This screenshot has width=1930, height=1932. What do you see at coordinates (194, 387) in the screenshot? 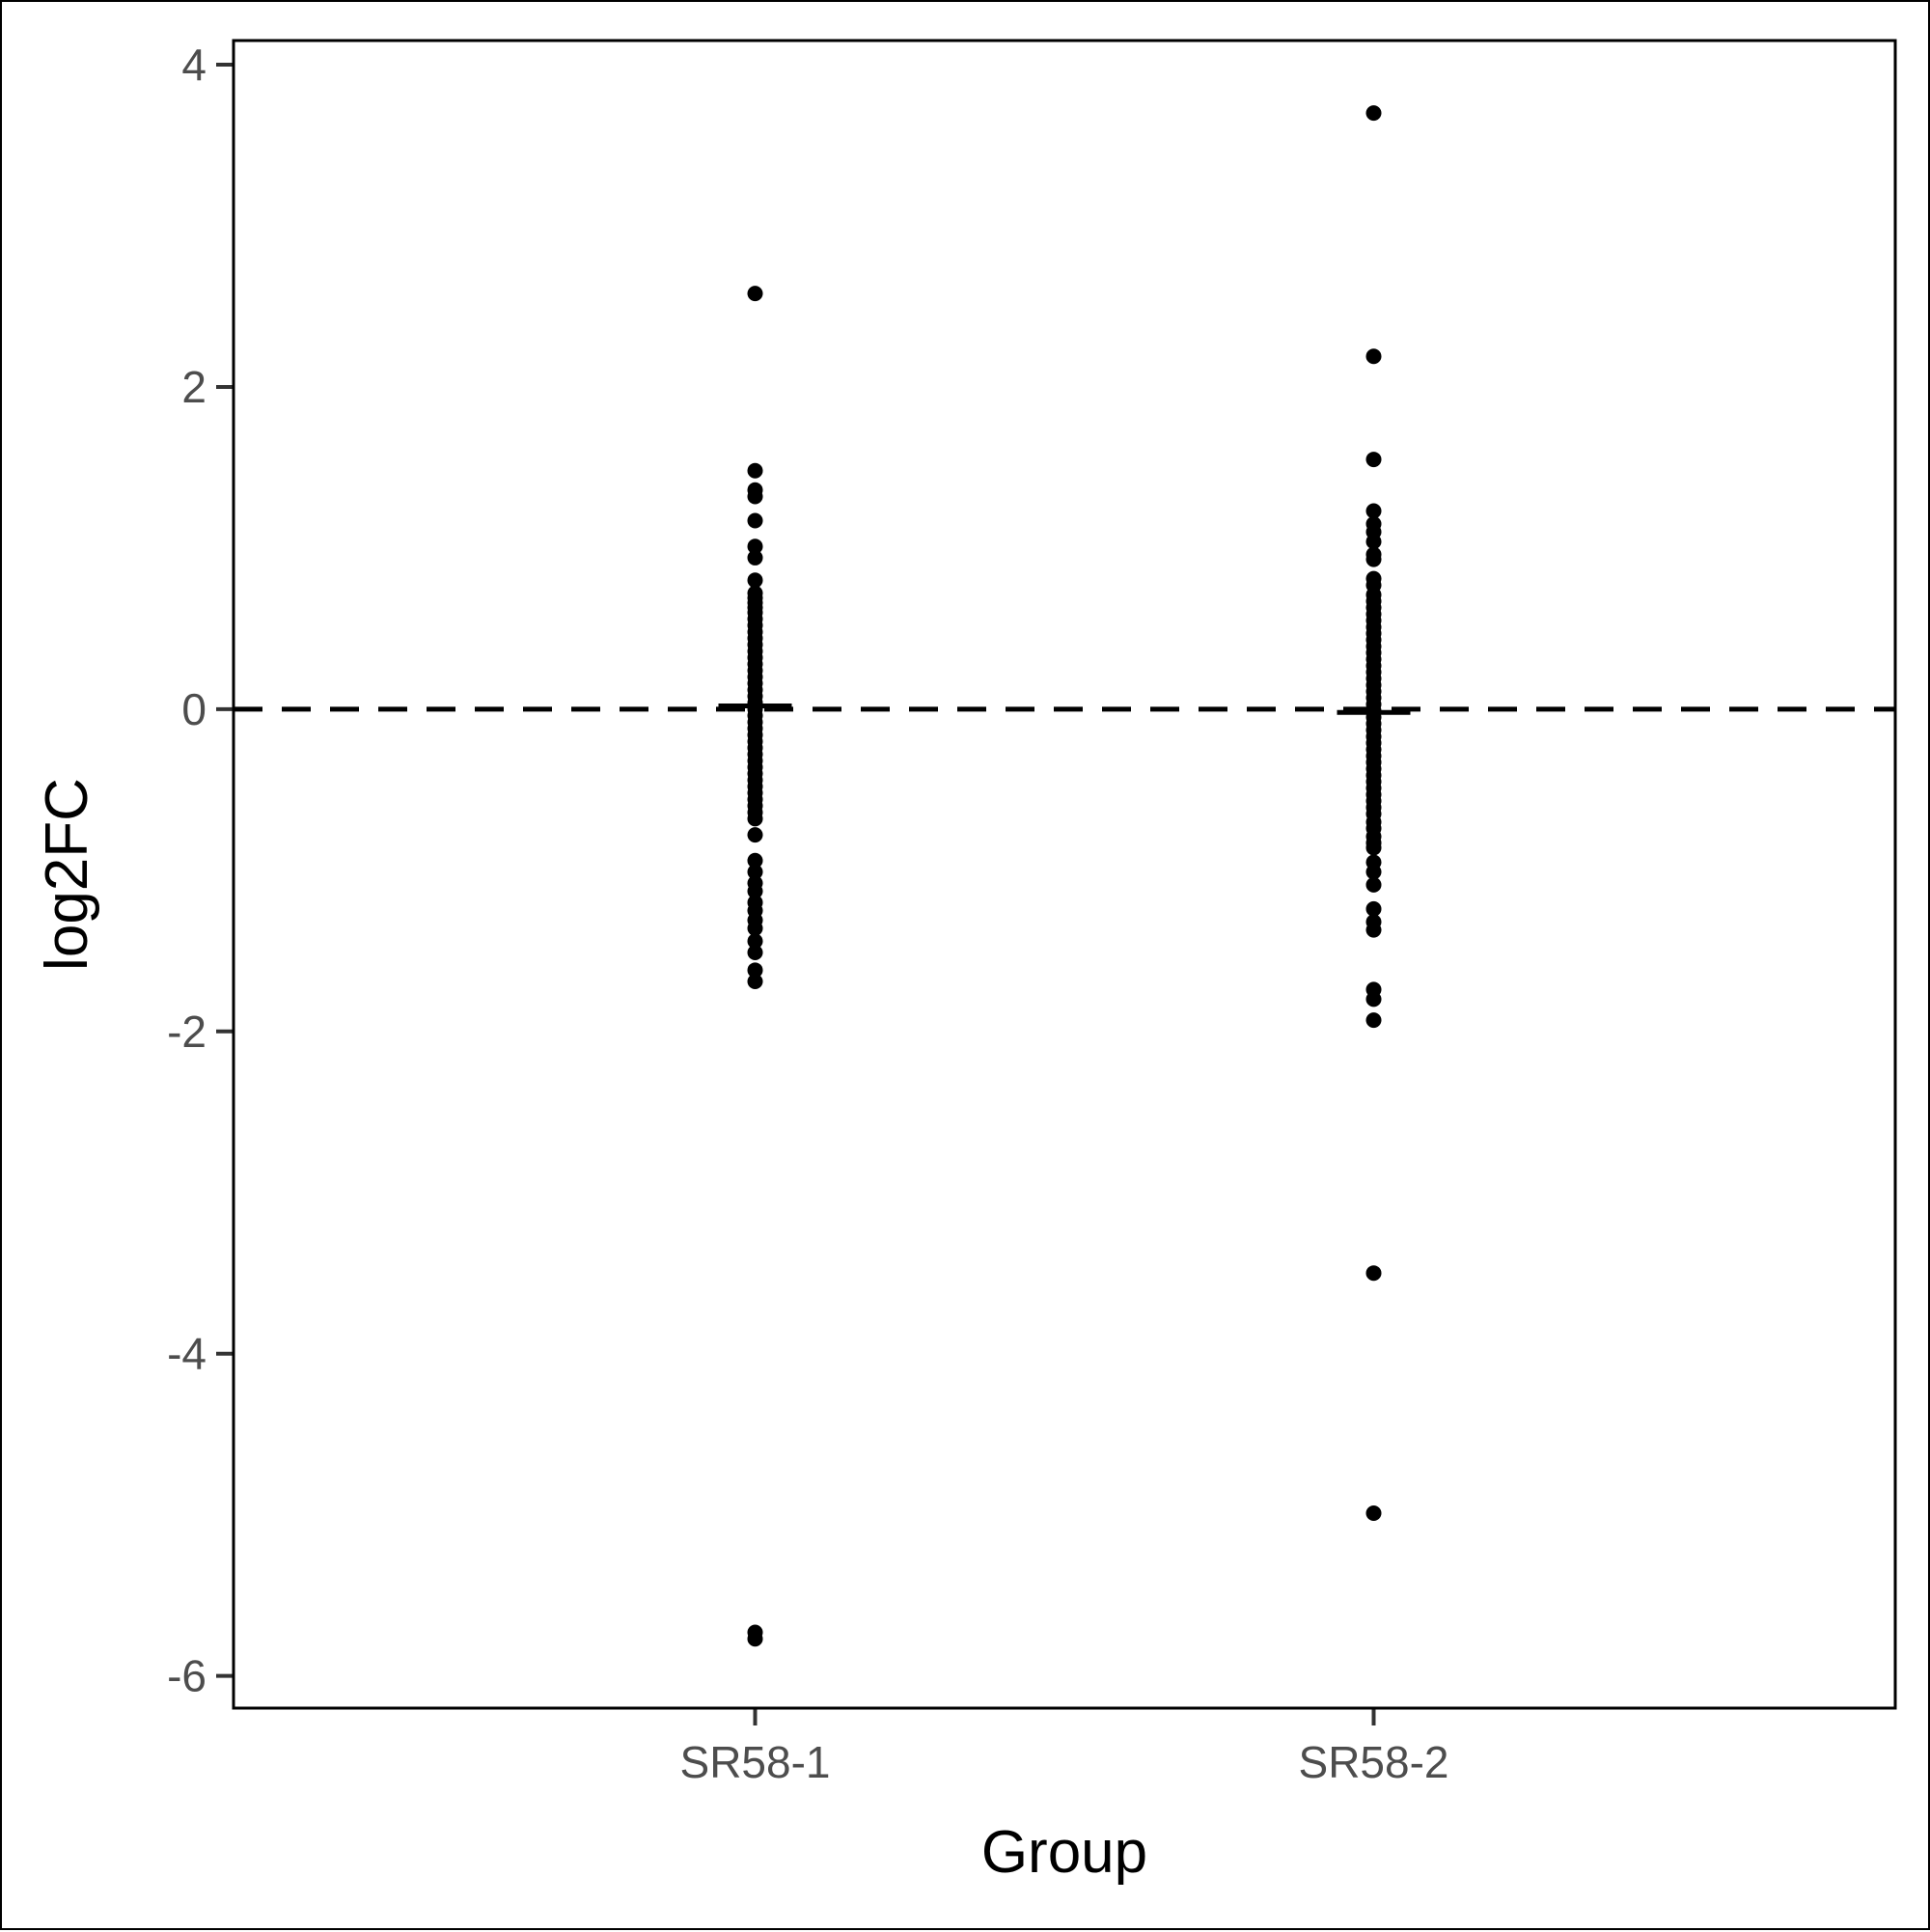
I see `y-tick-label: 2` at bounding box center [194, 387].